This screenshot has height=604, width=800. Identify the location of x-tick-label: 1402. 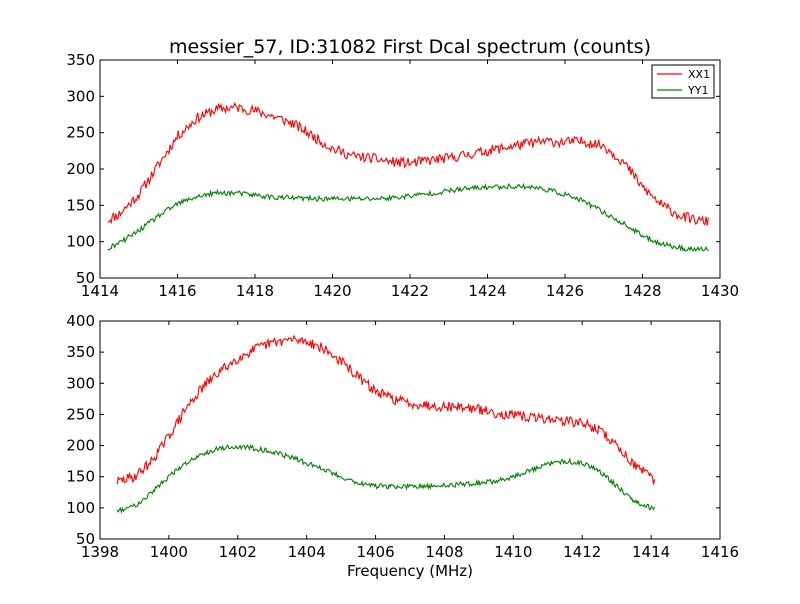
(238, 552).